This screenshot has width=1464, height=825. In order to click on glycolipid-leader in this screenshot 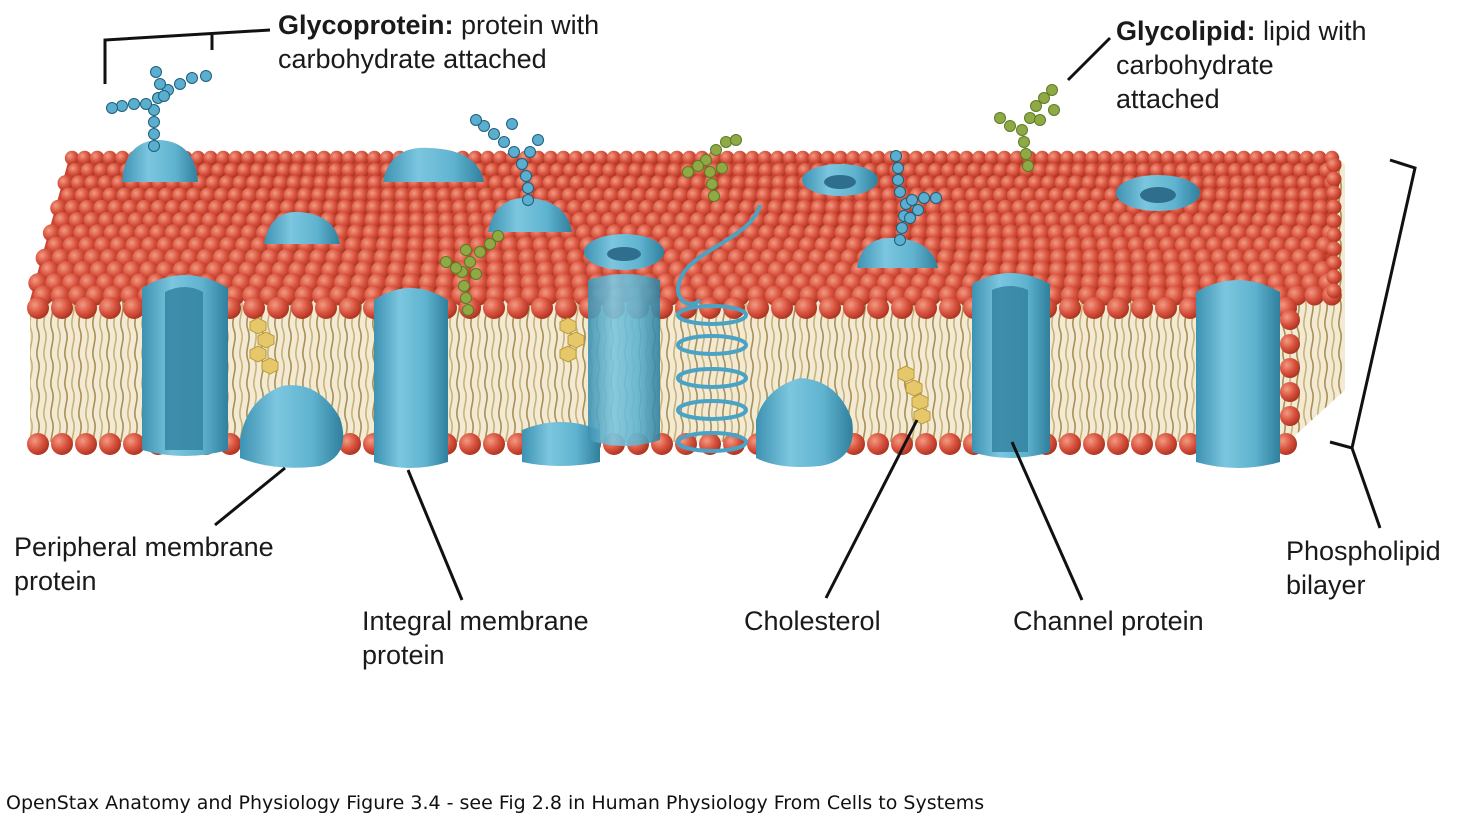, I will do `click(1089, 59)`.